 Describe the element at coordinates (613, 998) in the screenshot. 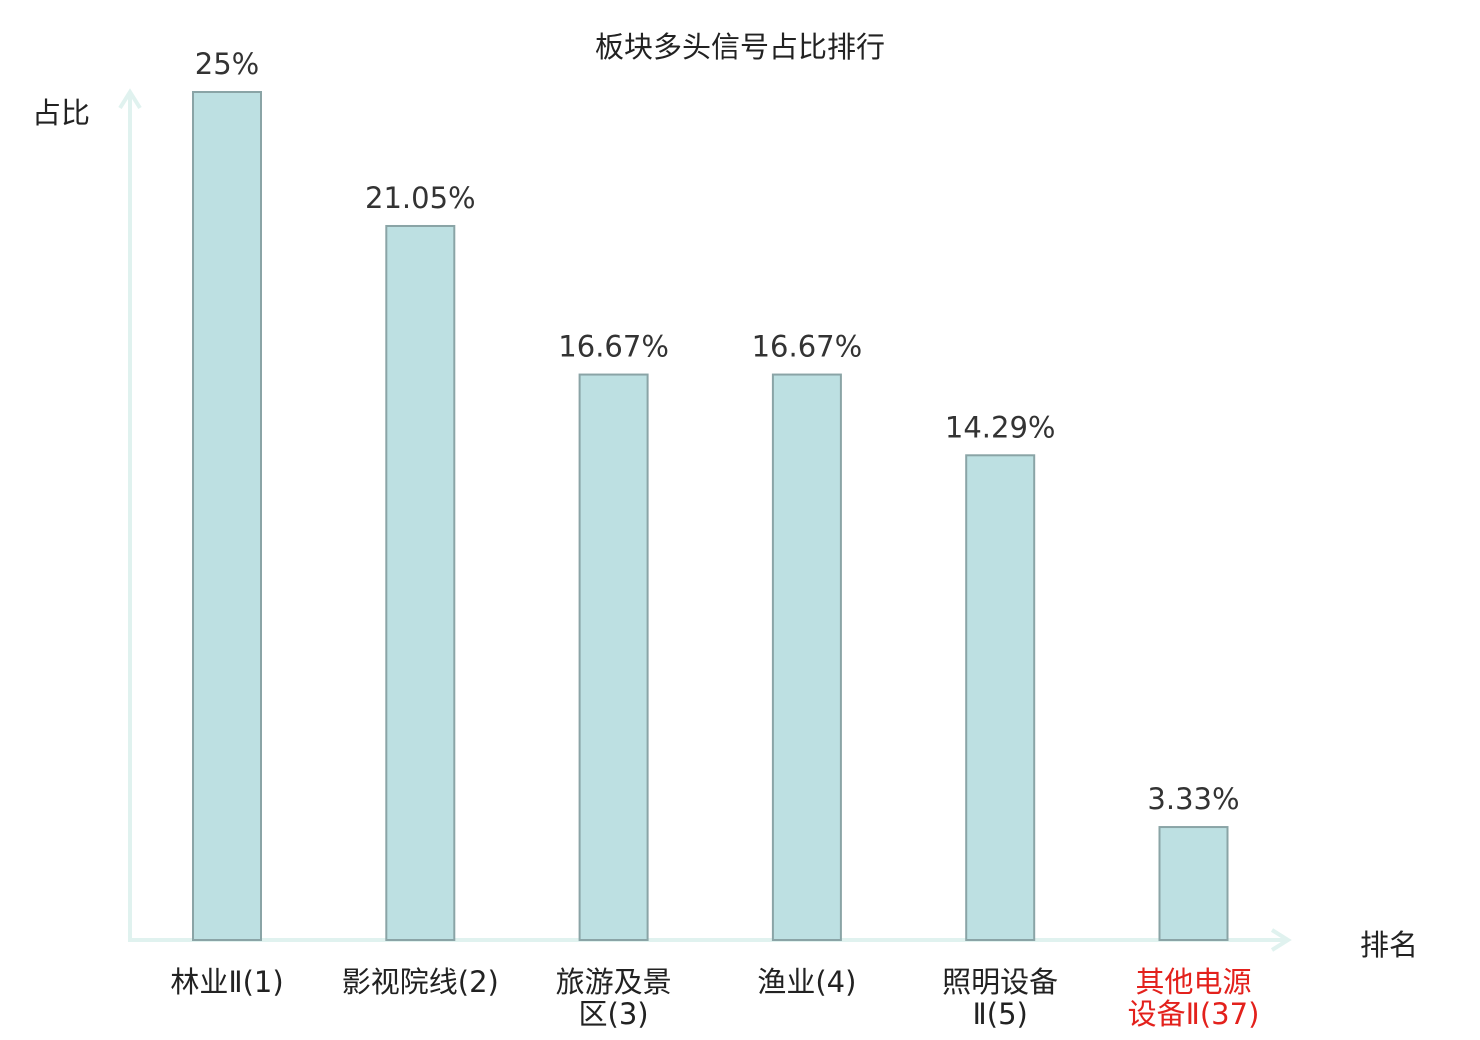

I see `x-tick-label: 旅游及景 区(3)` at that location.